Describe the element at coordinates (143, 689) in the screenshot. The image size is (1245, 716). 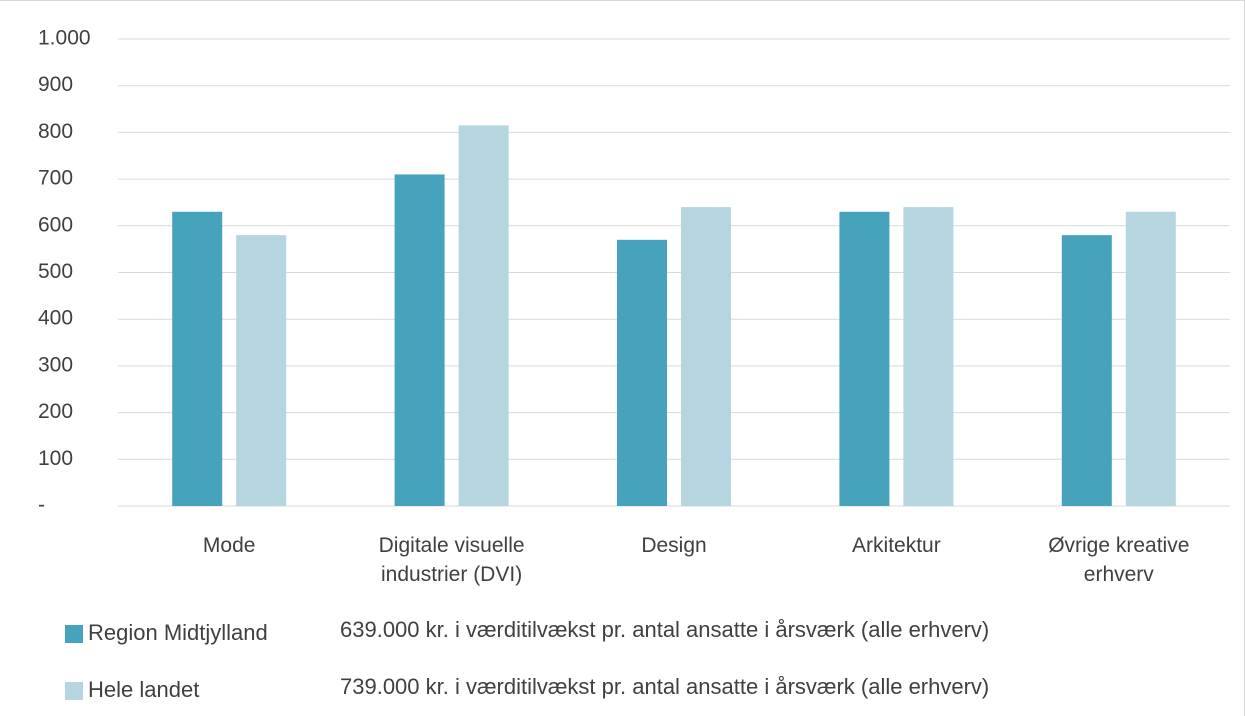
I see `legend-label: Hele landet` at that location.